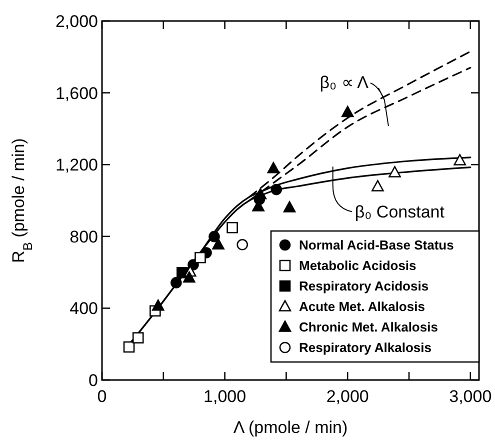 This screenshot has width=495, height=441. I want to click on y-tick-label: 1,200, so click(76, 165).